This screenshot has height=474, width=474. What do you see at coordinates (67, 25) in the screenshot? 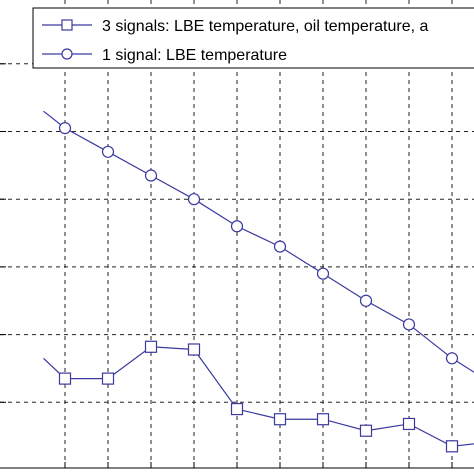
I see `legend-marker-square` at bounding box center [67, 25].